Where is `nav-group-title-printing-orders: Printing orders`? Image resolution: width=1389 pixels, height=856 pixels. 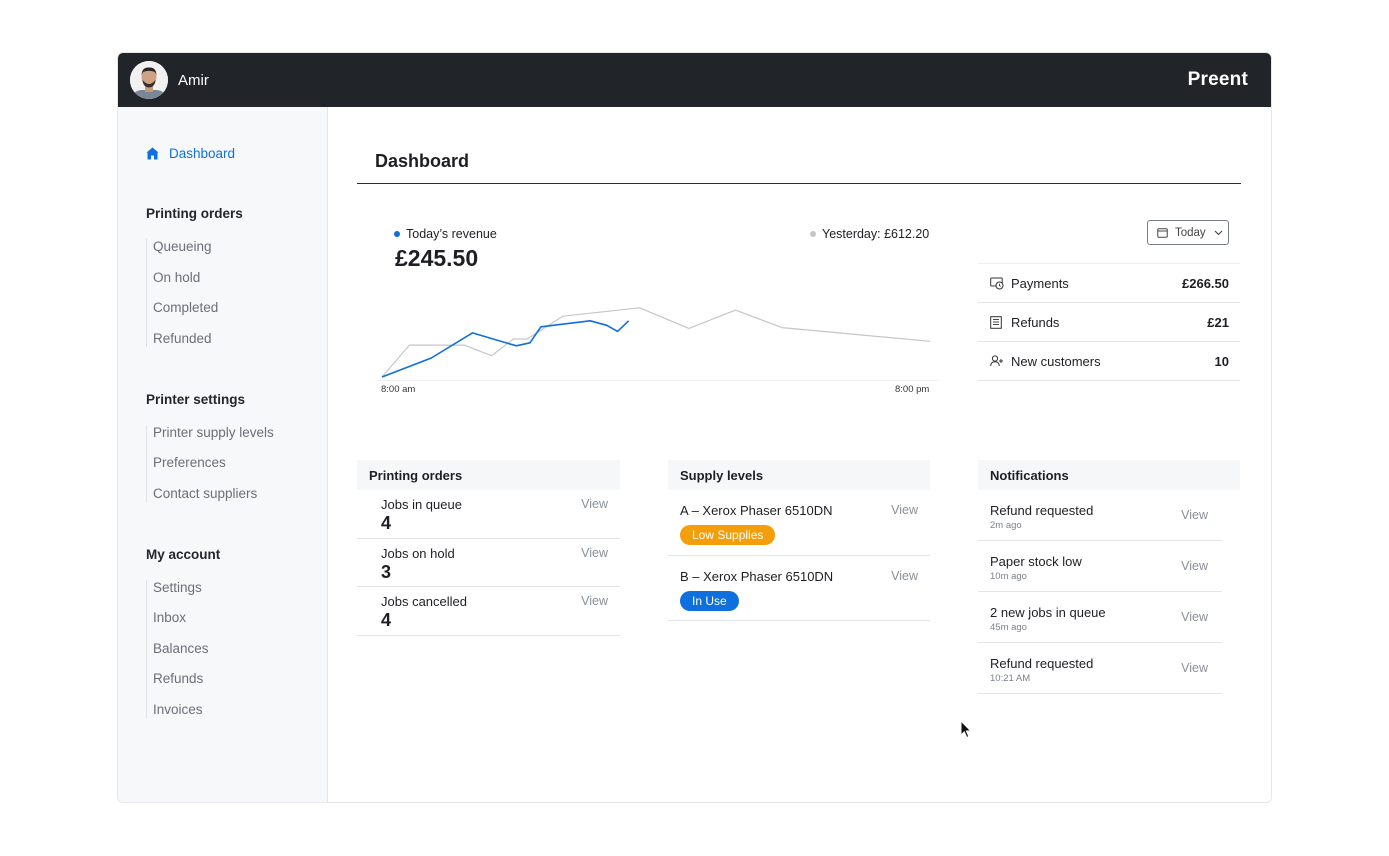 nav-group-title-printing-orders: Printing orders is located at coordinates (194, 213).